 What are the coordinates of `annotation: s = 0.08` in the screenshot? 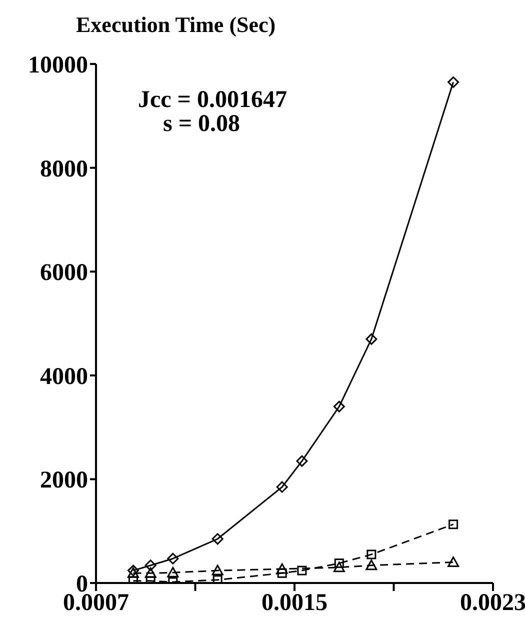 It's located at (201, 124).